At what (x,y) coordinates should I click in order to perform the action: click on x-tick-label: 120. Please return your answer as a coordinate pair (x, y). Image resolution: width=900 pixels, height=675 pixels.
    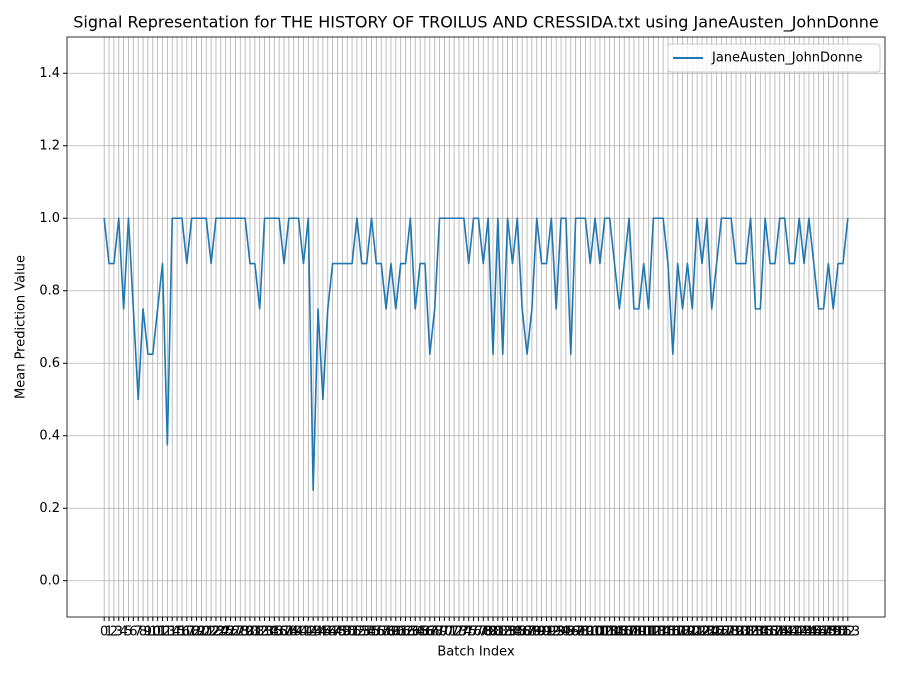
    Looking at the image, I should click on (687, 632).